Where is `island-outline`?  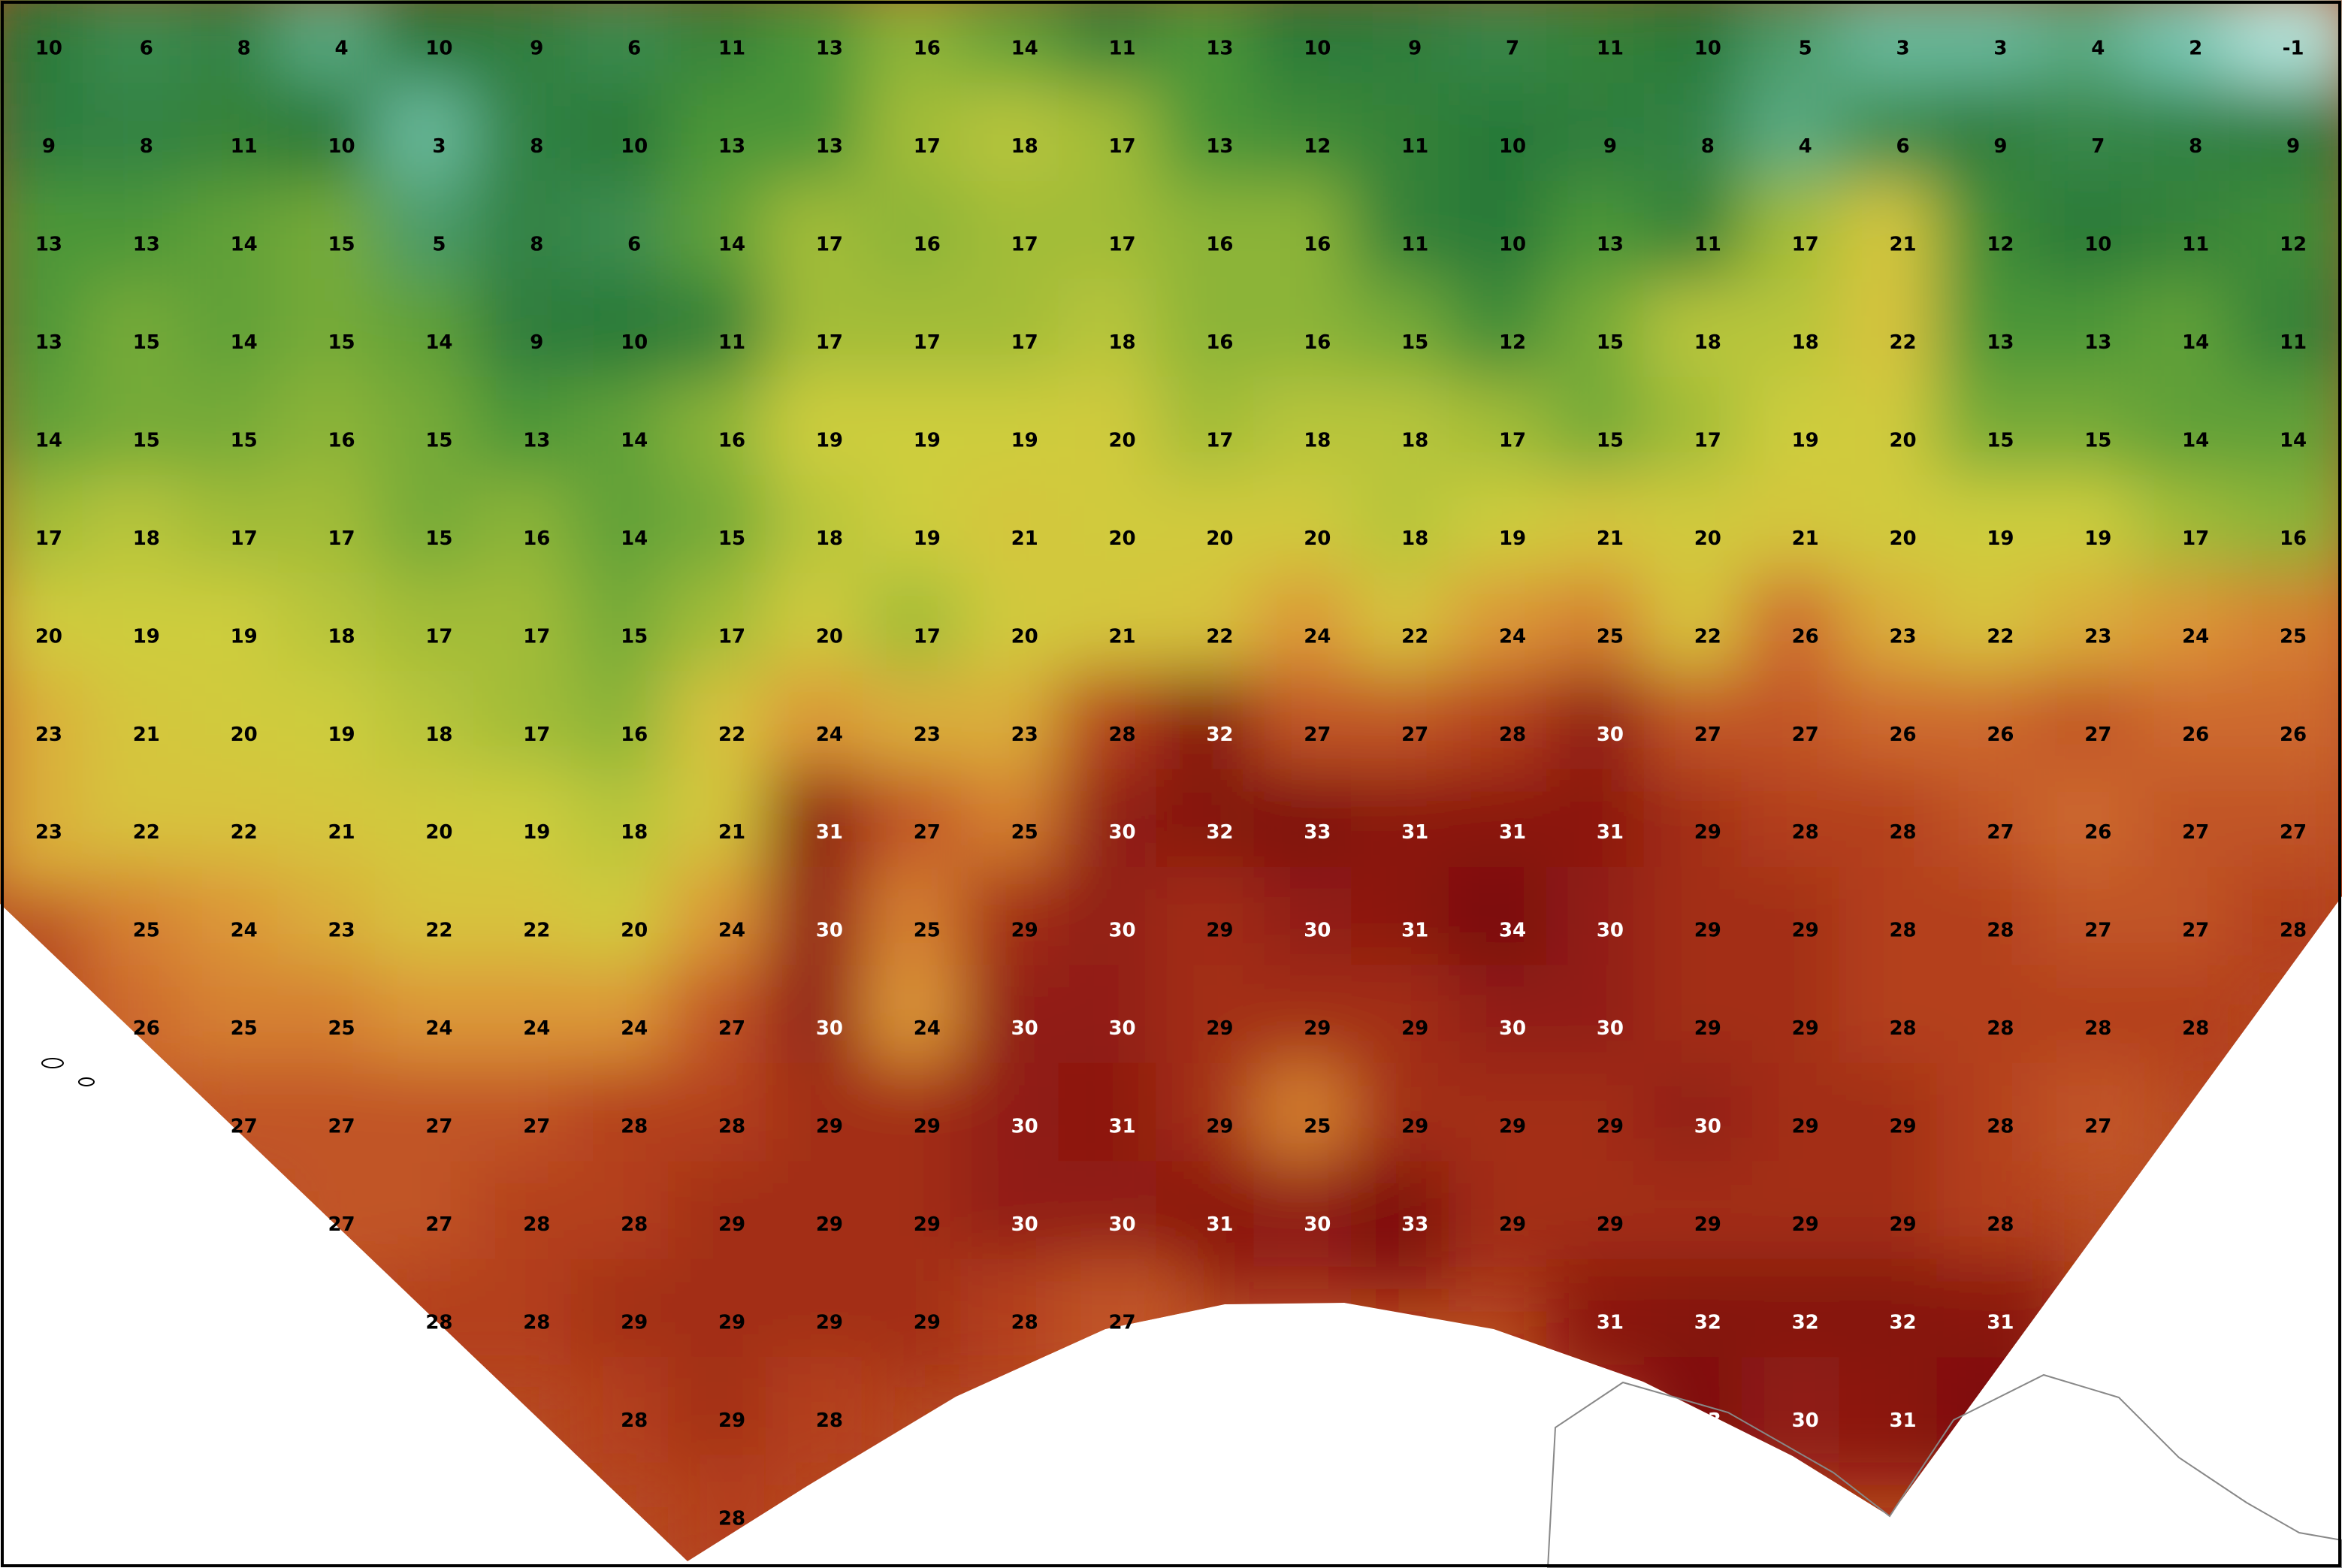 island-outline is located at coordinates (86, 1081).